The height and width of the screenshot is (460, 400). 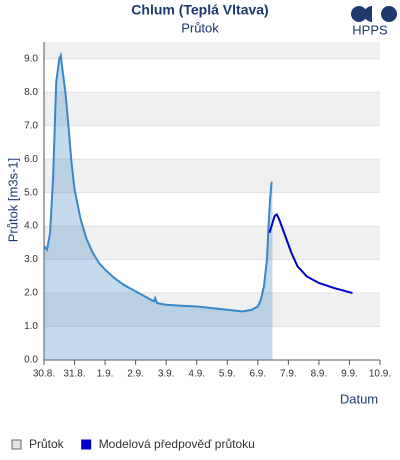 What do you see at coordinates (31, 326) in the screenshot?
I see `y-tick-label: 1.0` at bounding box center [31, 326].